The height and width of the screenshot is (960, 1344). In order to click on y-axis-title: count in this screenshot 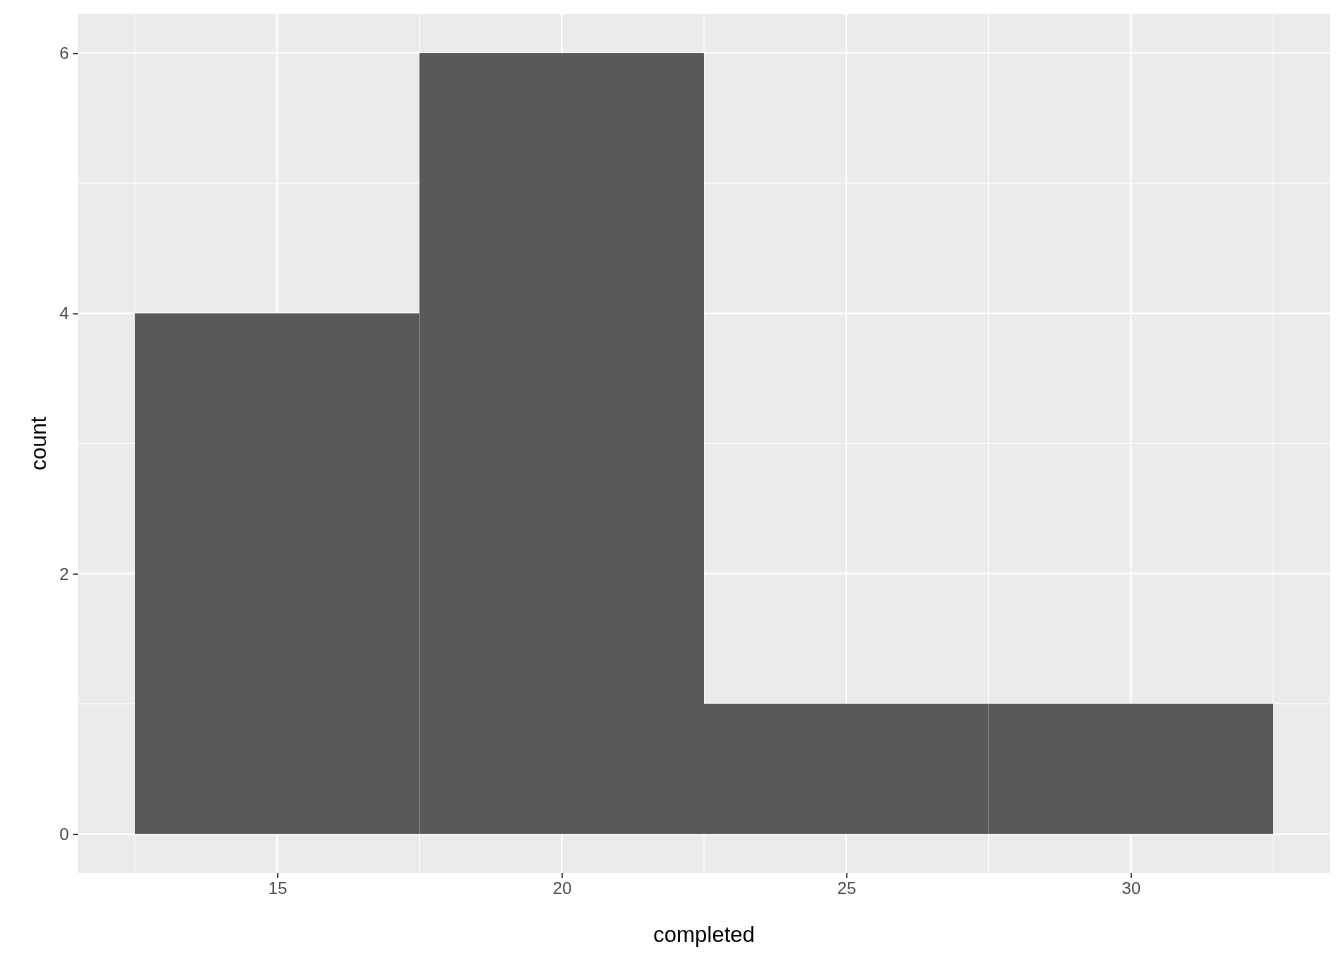, I will do `click(38, 443)`.